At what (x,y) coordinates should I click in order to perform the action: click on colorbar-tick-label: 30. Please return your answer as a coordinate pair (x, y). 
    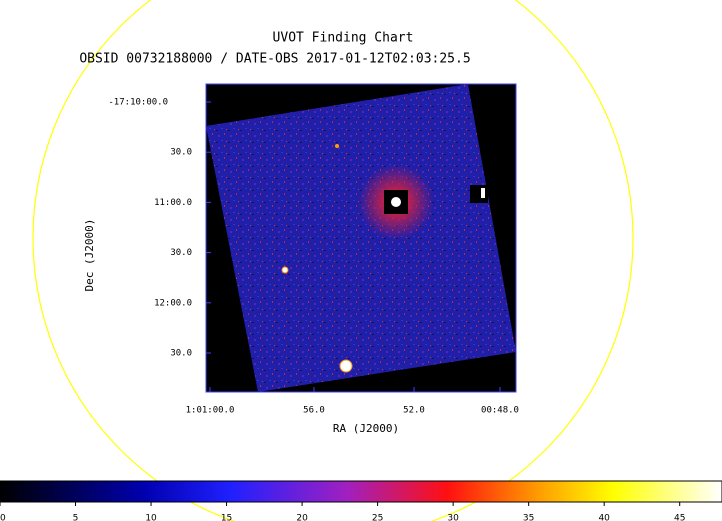
    Looking at the image, I should click on (453, 517).